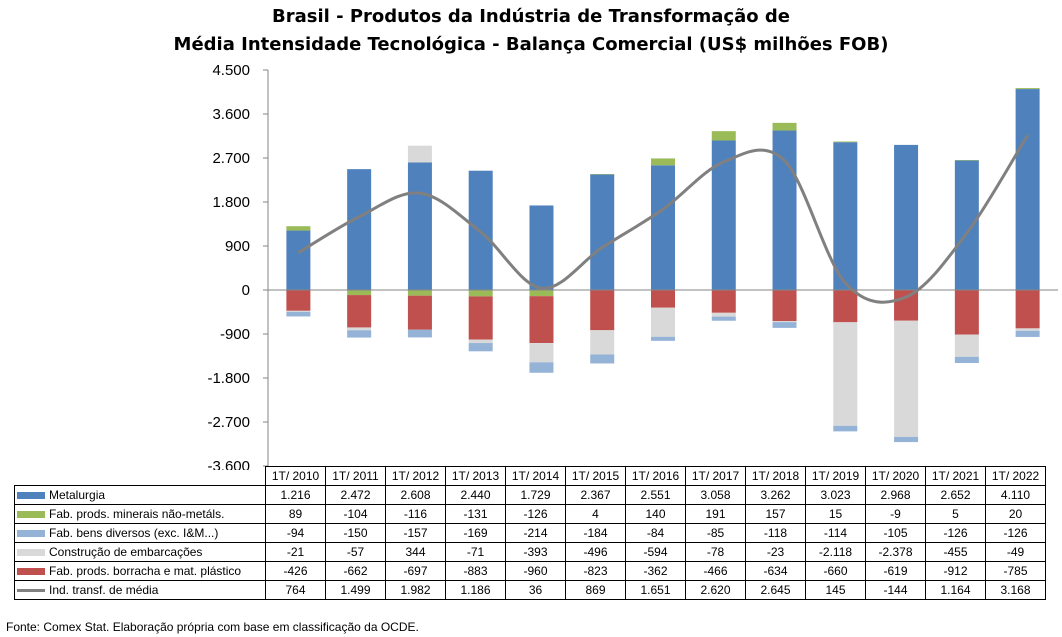 The height and width of the screenshot is (637, 1062). I want to click on legend-label: Fab. prods. minerais não-metáls., so click(137, 514).